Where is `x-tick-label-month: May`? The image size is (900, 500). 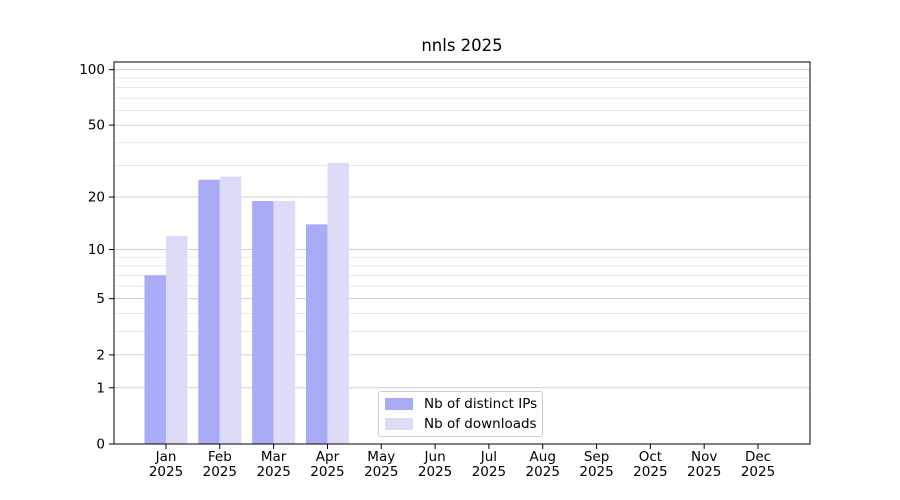
x-tick-label-month: May is located at coordinates (381, 457).